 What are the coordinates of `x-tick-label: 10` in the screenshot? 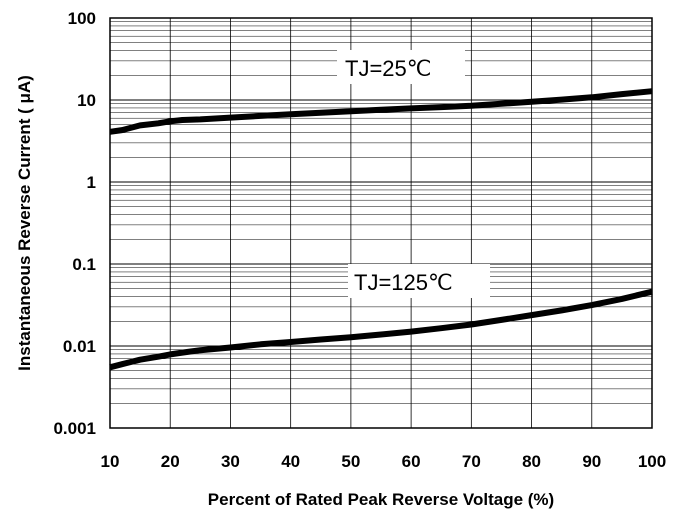 It's located at (110, 461).